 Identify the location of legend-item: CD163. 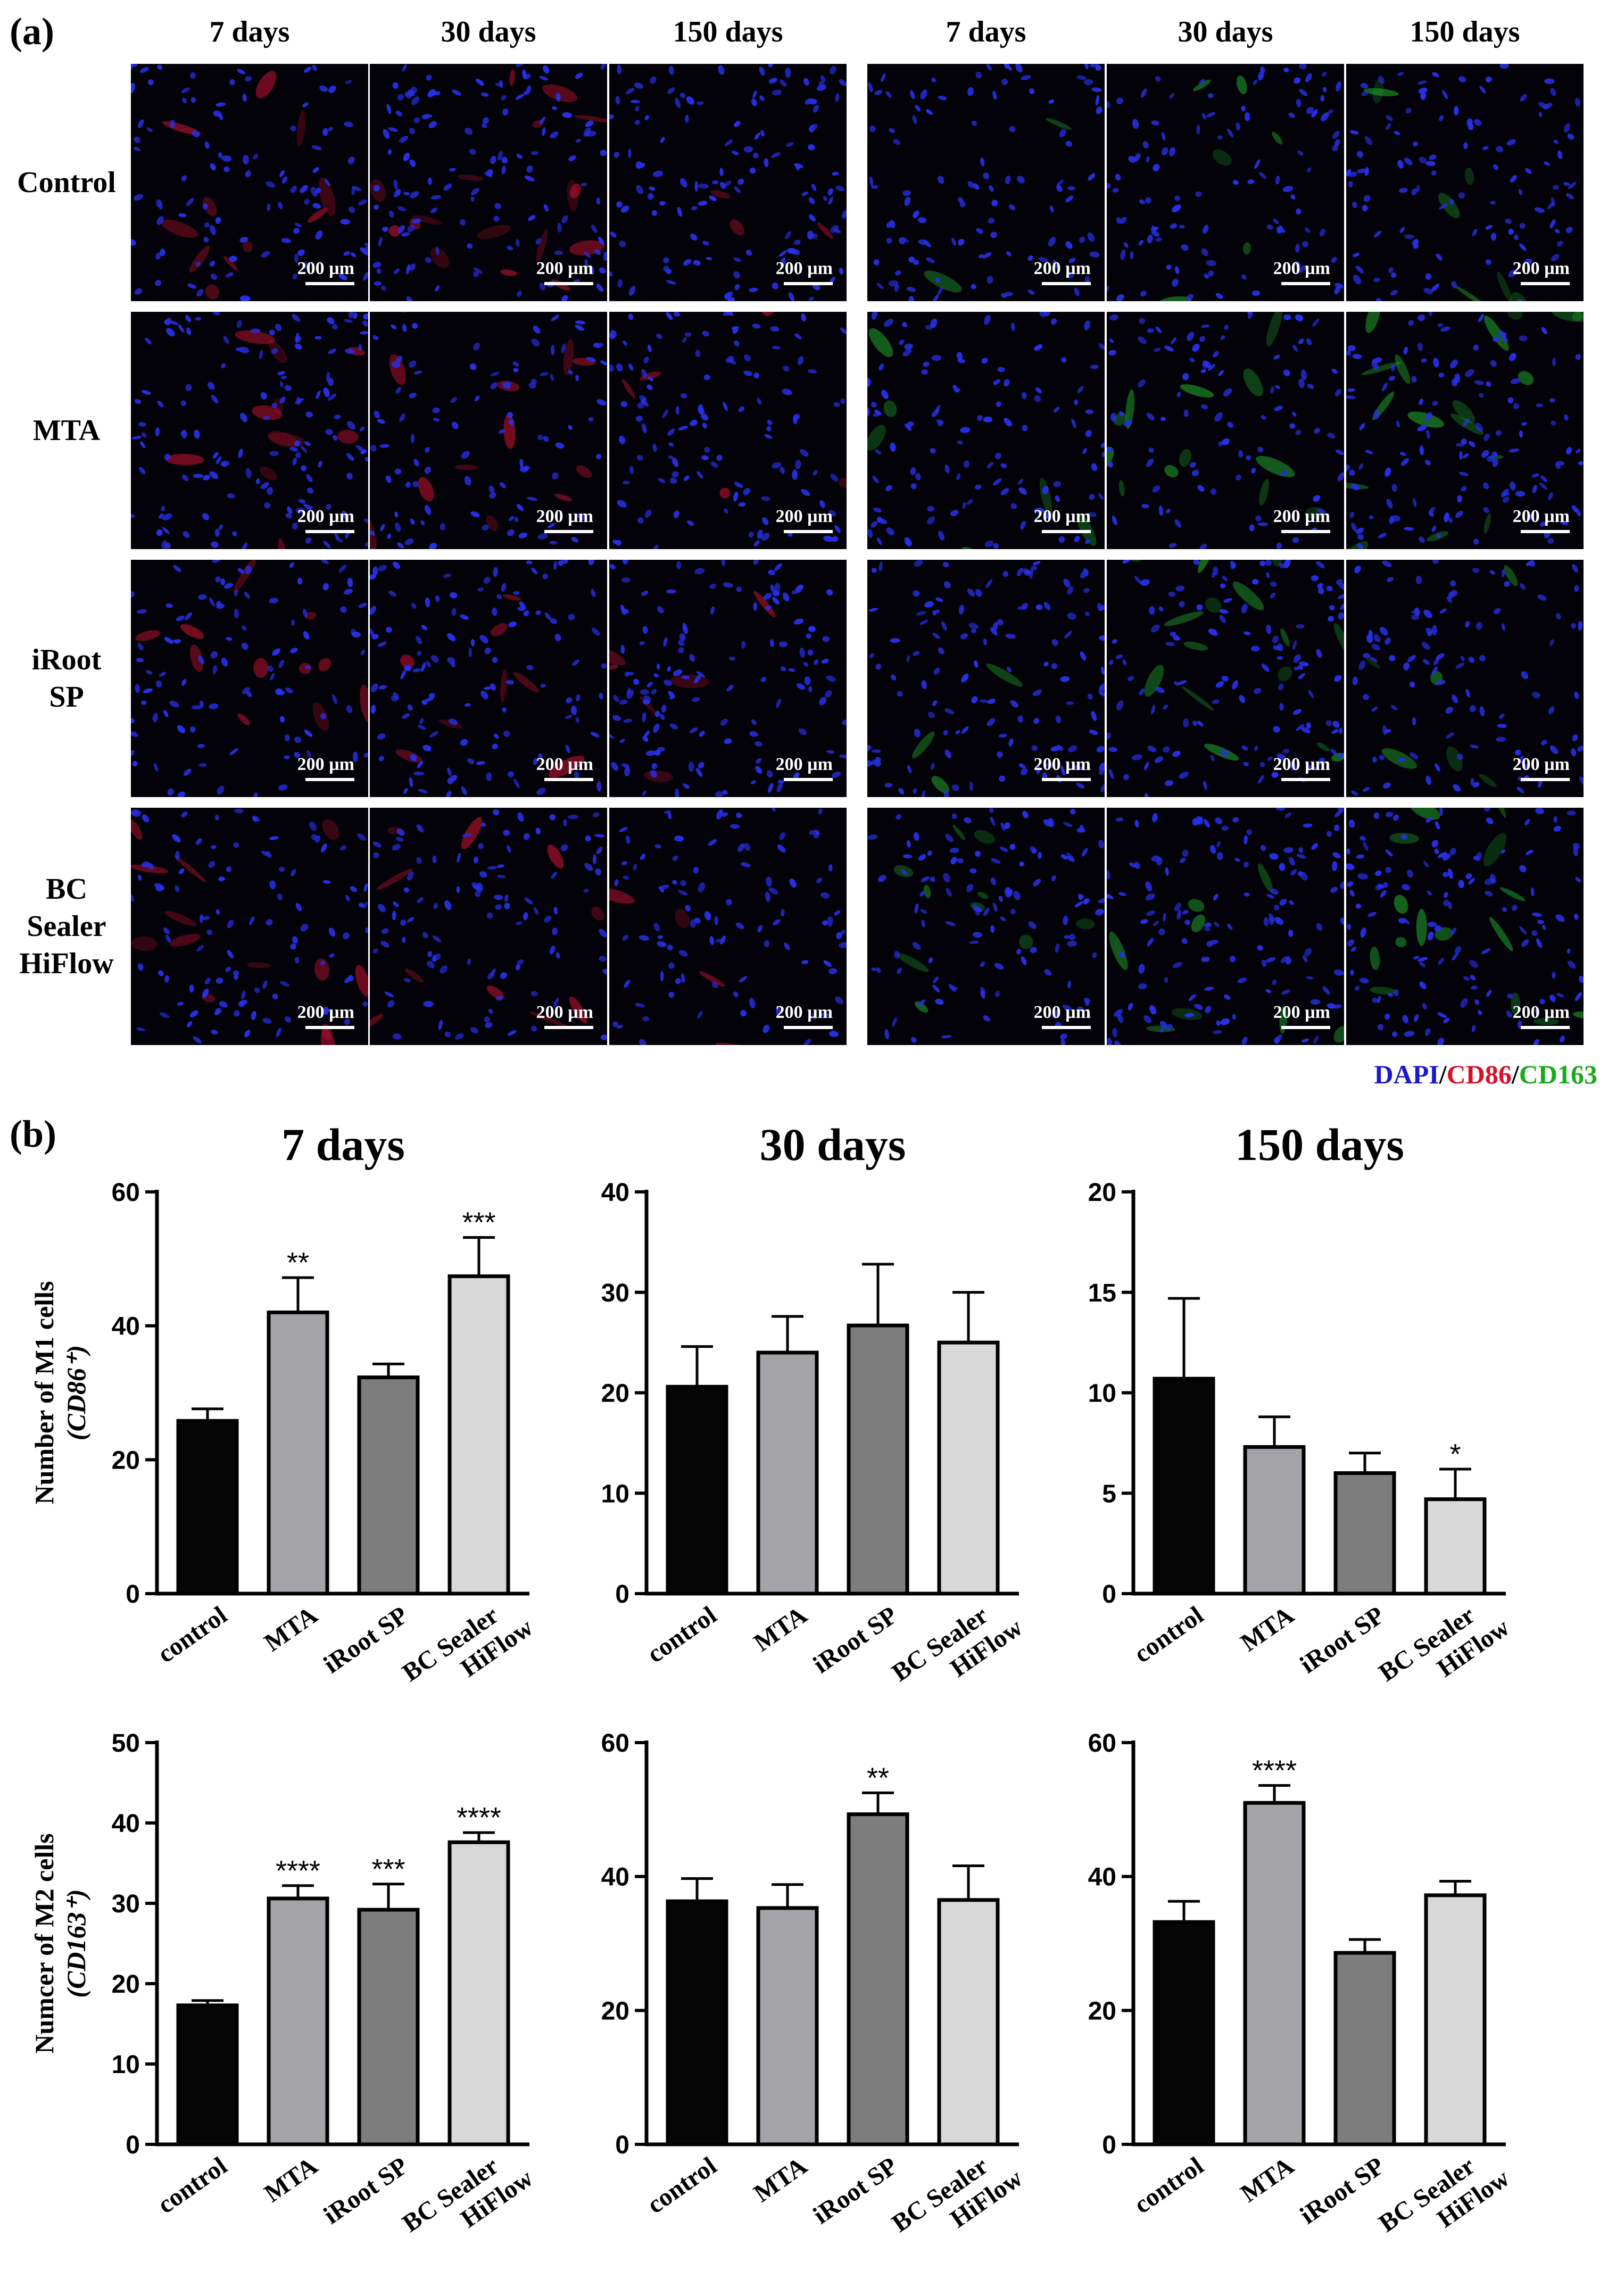
(1558, 1074).